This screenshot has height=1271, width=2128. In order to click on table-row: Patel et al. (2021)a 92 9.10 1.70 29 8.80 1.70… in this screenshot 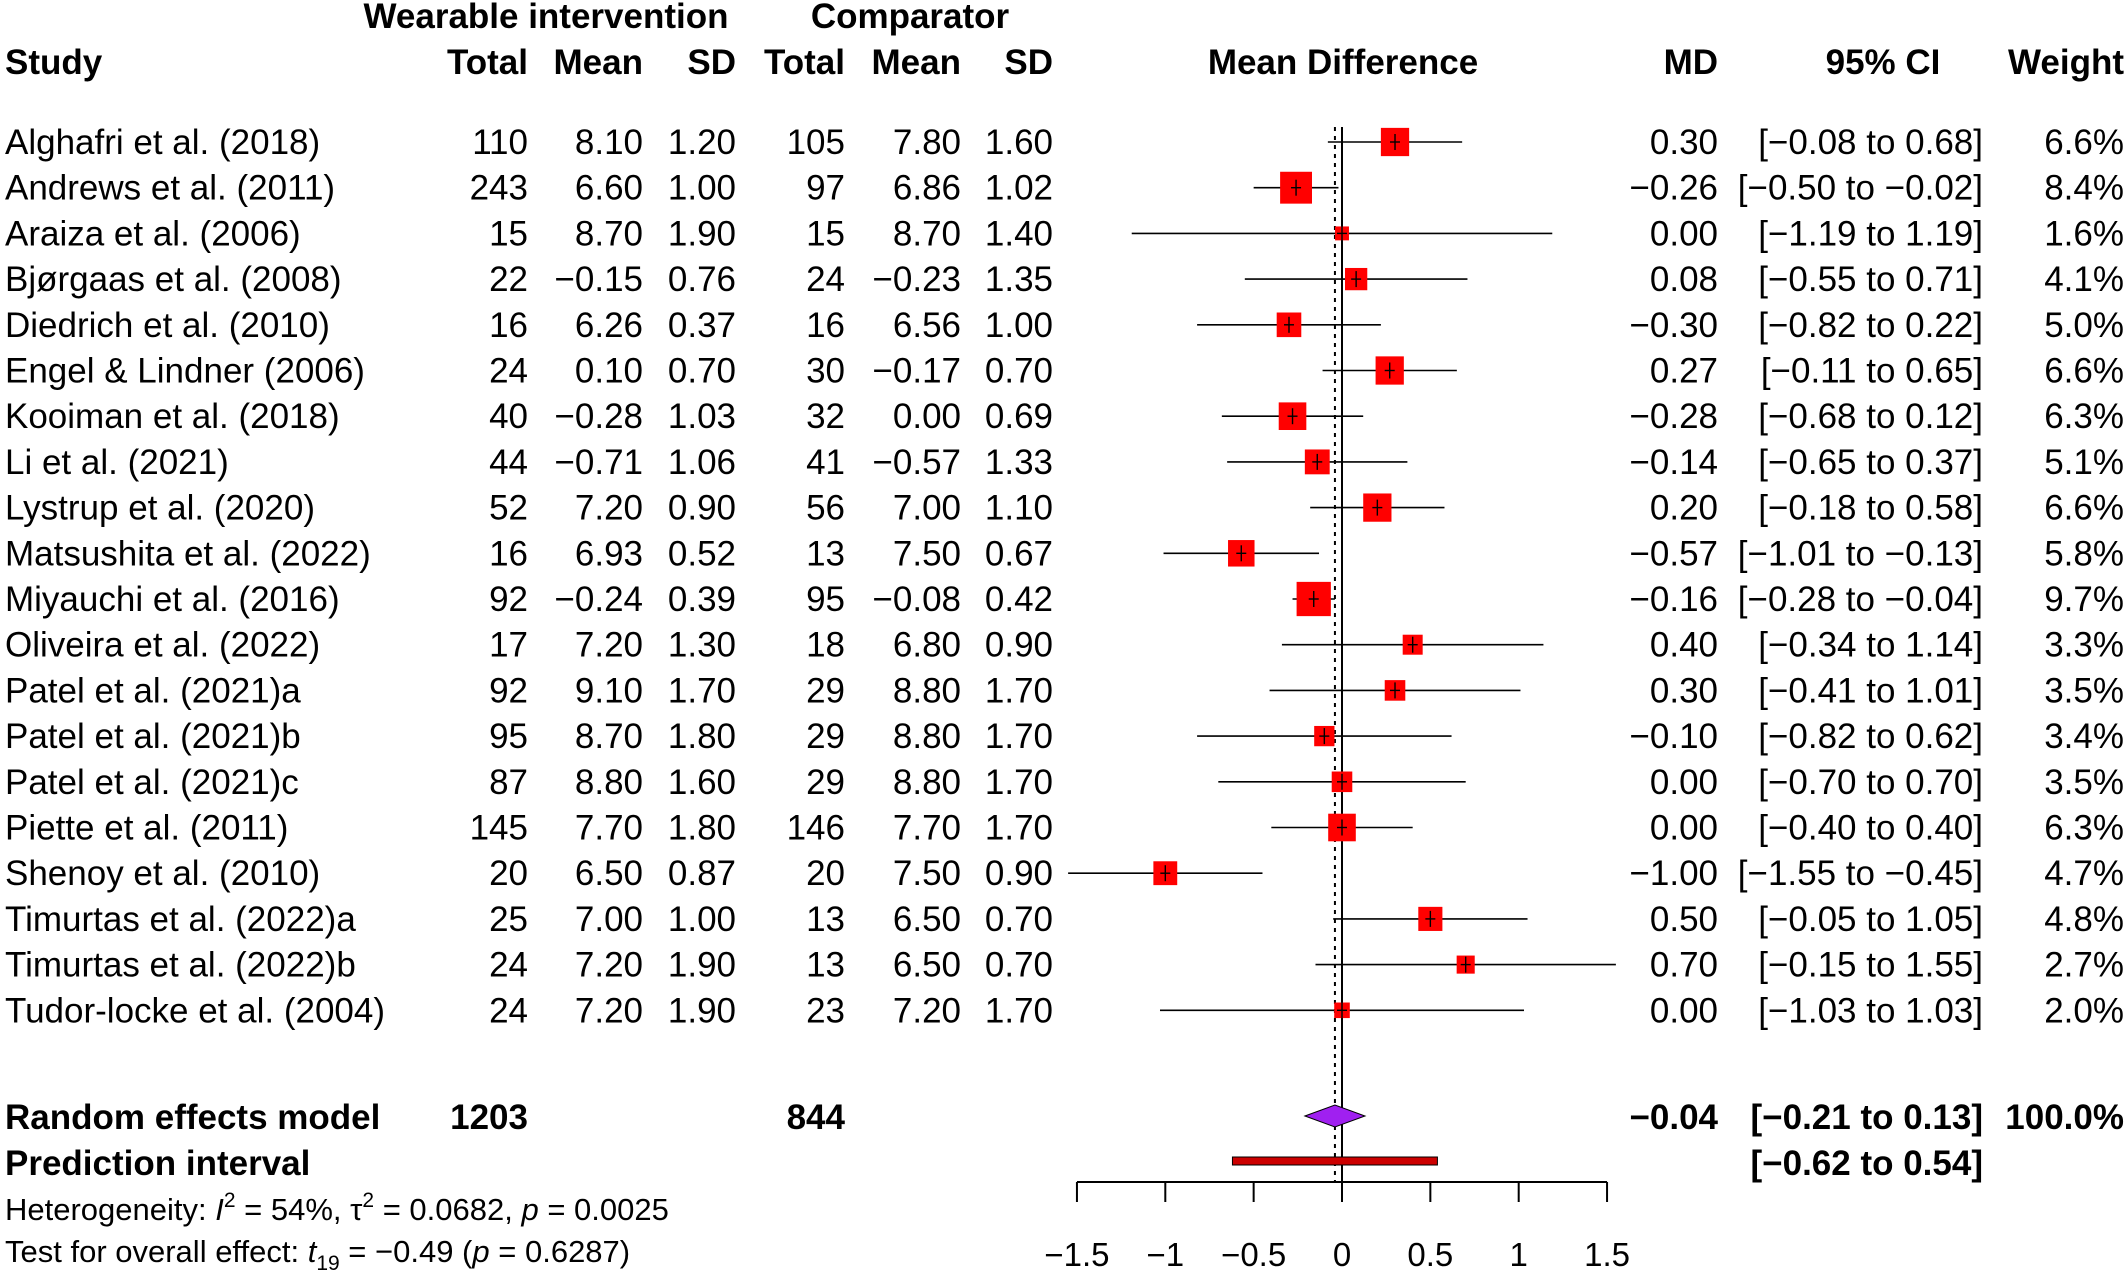, I will do `click(1064, 690)`.